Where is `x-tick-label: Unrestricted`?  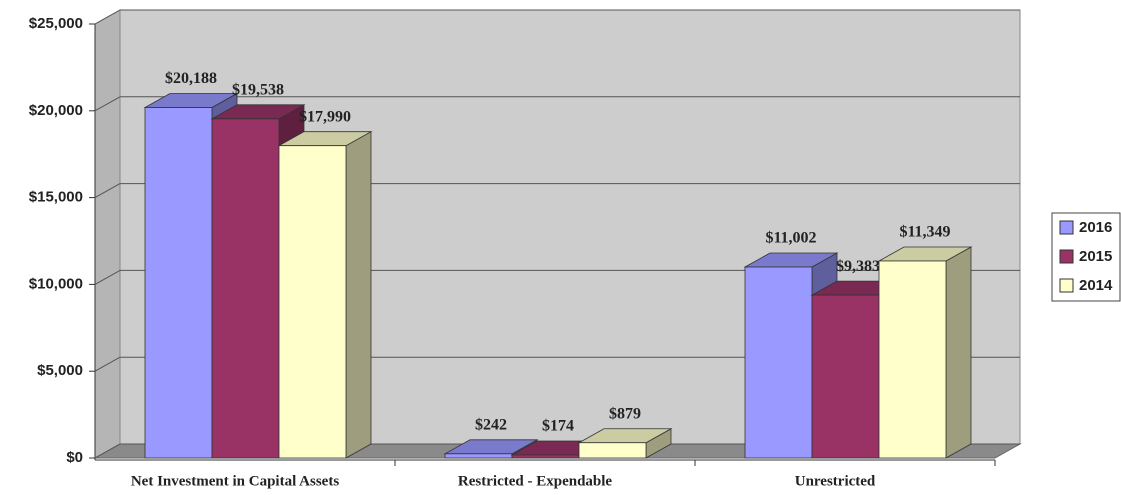
x-tick-label: Unrestricted is located at coordinates (835, 481).